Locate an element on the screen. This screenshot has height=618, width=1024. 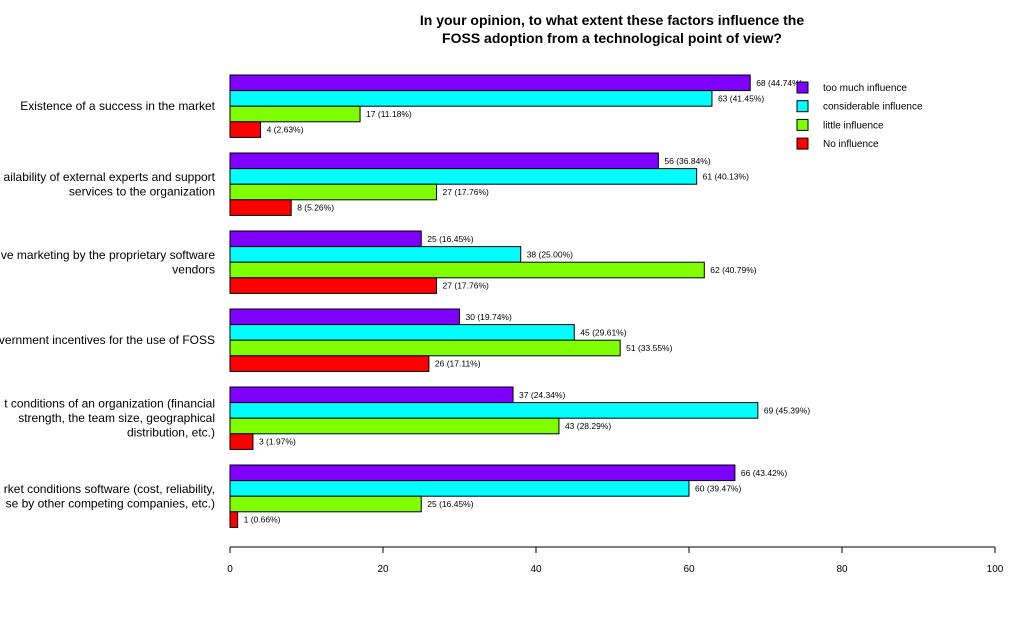
bar-value-label: 8 (5.26%) is located at coordinates (315, 208).